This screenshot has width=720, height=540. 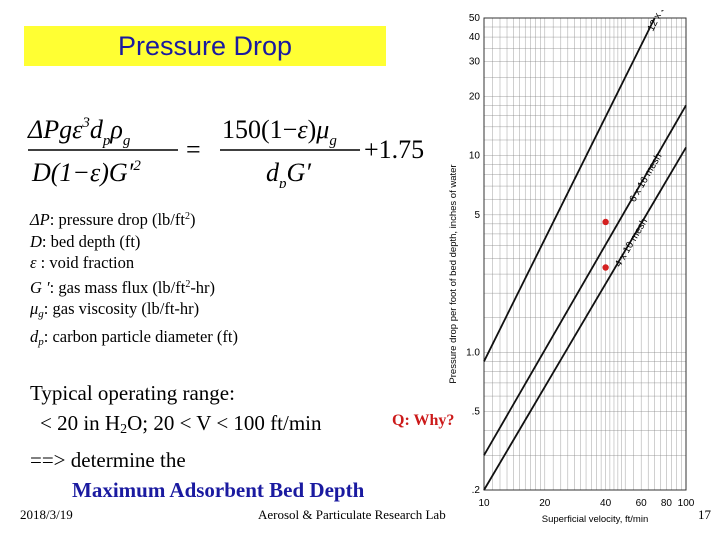 I want to click on page-number: 17, so click(x=704, y=514).